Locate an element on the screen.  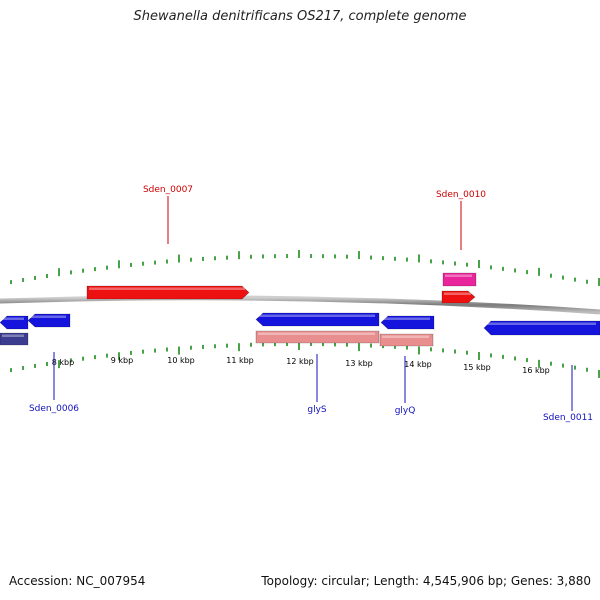
gene-label: Sden_0010 is located at coordinates (461, 195).